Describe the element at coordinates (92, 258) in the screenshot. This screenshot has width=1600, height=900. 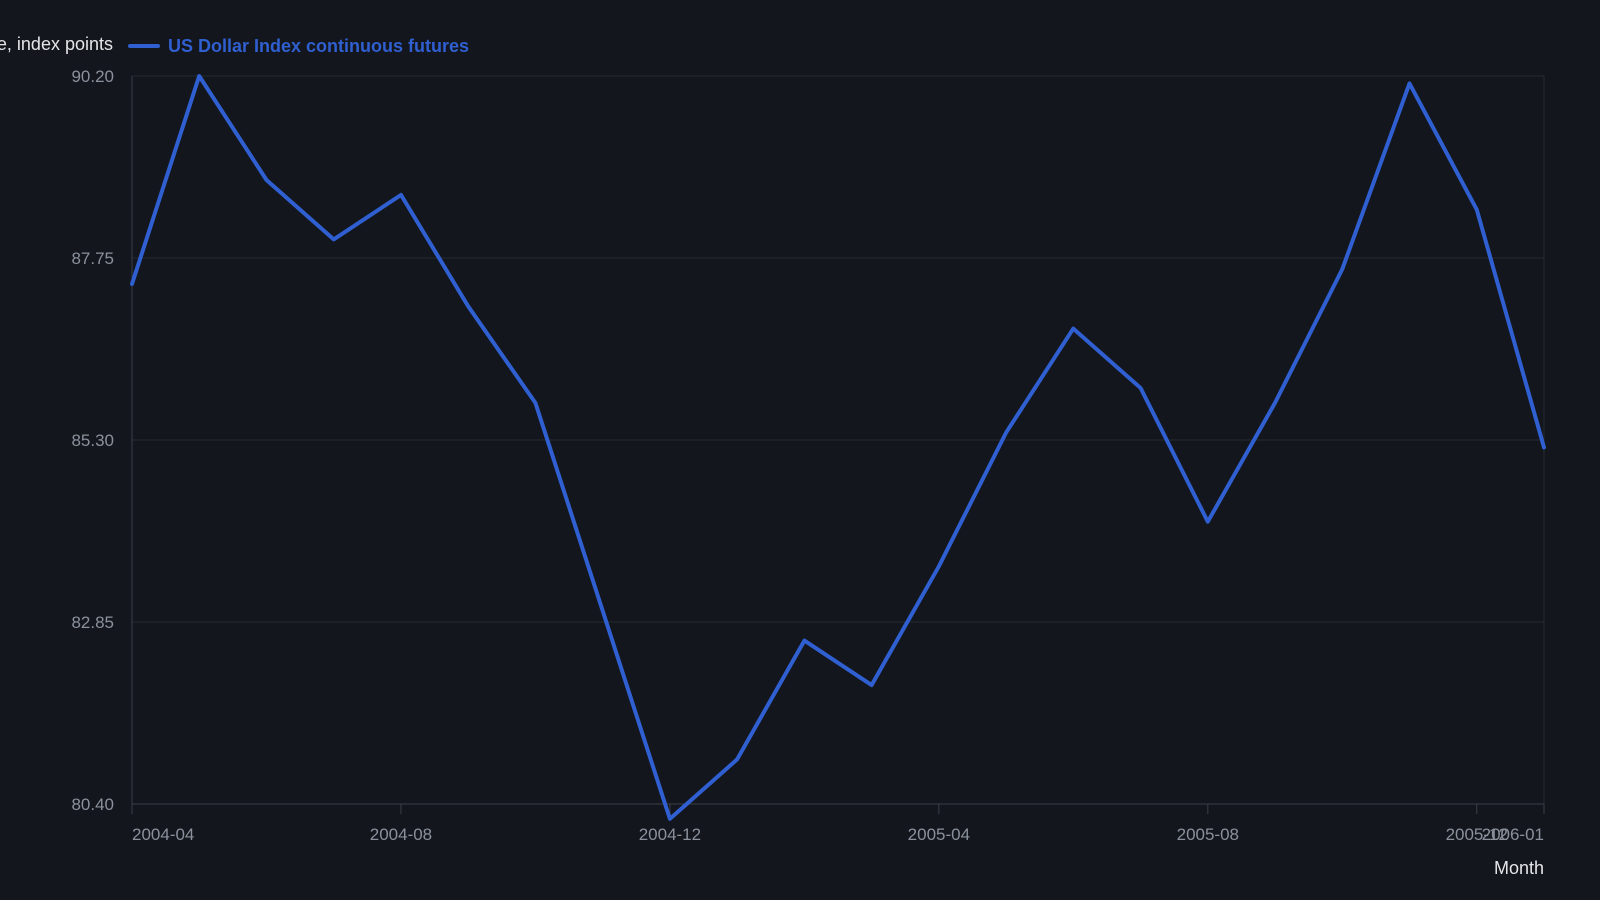
I see `y-tick-label: 87.75` at that location.